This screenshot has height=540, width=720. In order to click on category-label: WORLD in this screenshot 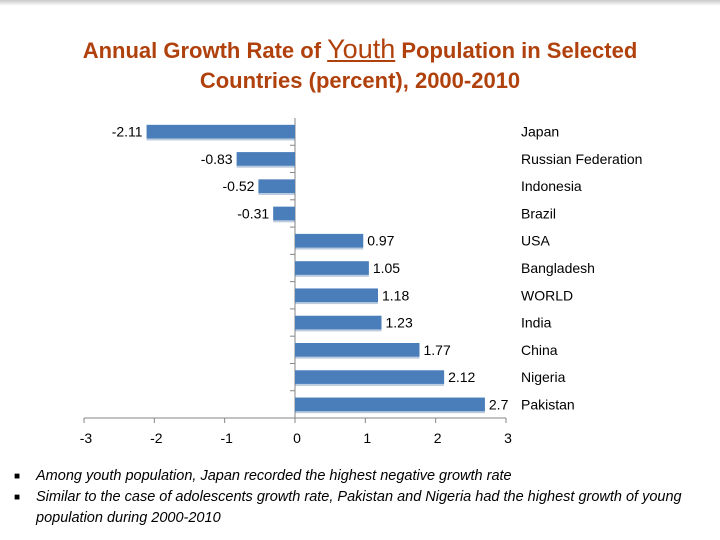, I will do `click(547, 295)`.